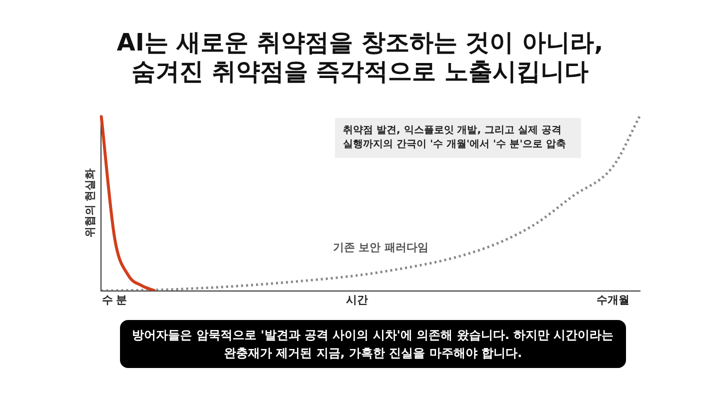 Image resolution: width=720 pixels, height=405 pixels. What do you see at coordinates (380, 247) in the screenshot?
I see `series-label: 기존 보안 패러다임` at bounding box center [380, 247].